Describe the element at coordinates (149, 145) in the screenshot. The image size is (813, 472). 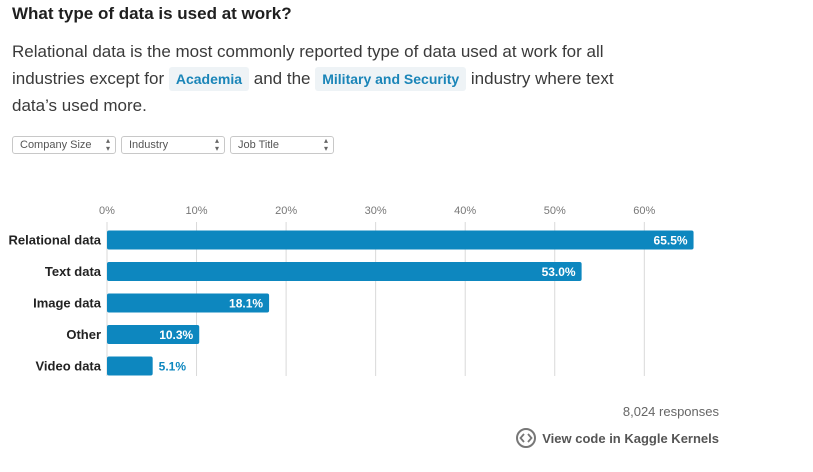
I see `industry-select-label: Industry` at that location.